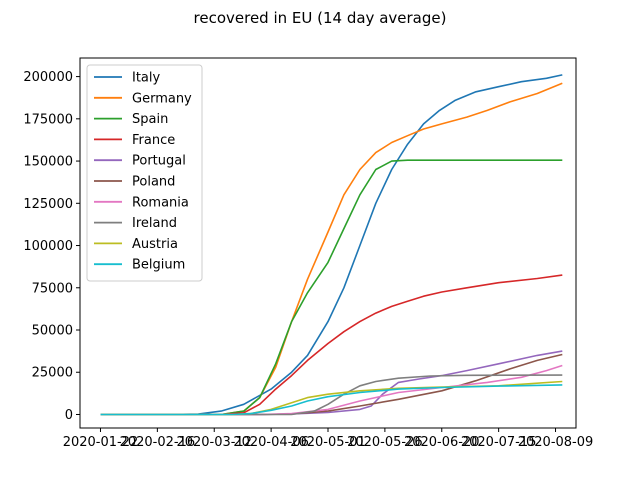 The width and height of the screenshot is (640, 480). I want to click on legend-label-belgium: Belgium, so click(158, 265).